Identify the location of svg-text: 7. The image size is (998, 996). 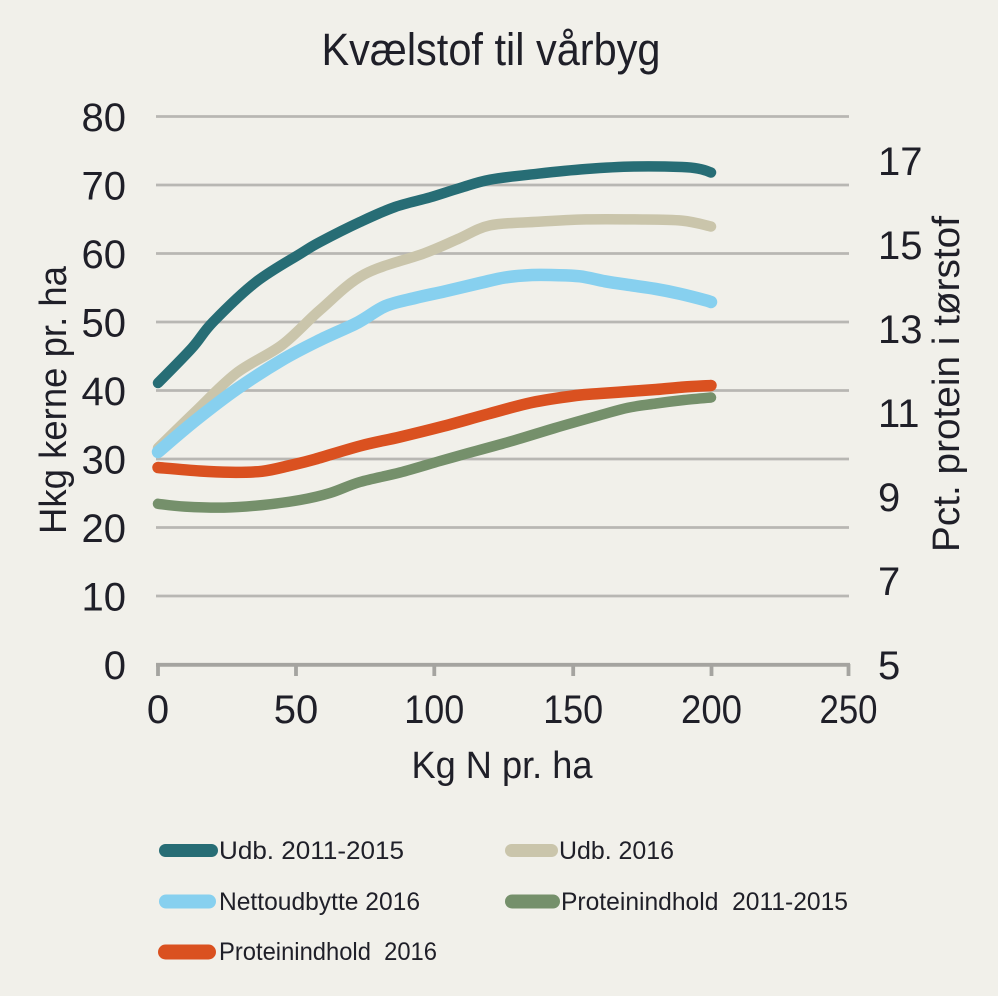
(889, 582).